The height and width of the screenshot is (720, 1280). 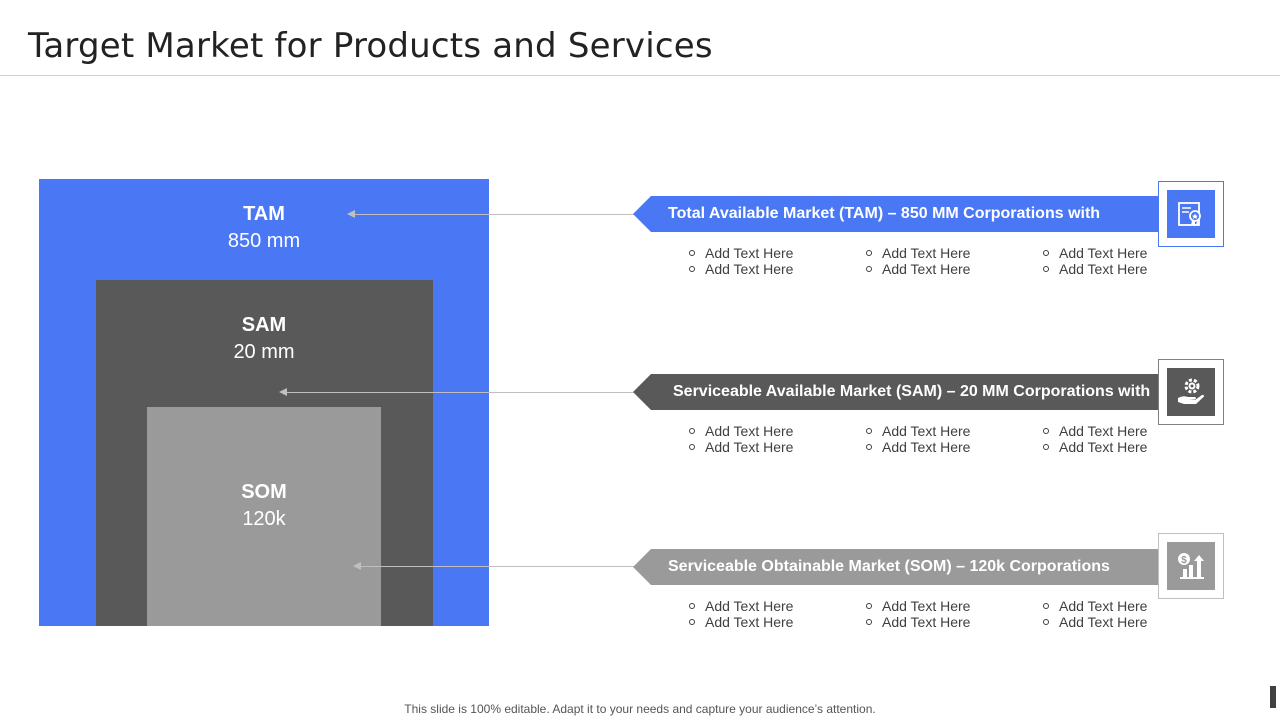 What do you see at coordinates (264, 506) in the screenshot?
I see `som-label: SOM 120k` at bounding box center [264, 506].